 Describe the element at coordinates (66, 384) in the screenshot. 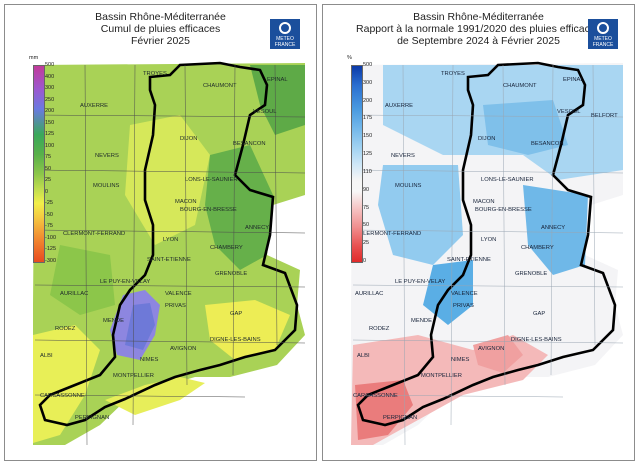

I see `zone-yellow-sw` at that location.